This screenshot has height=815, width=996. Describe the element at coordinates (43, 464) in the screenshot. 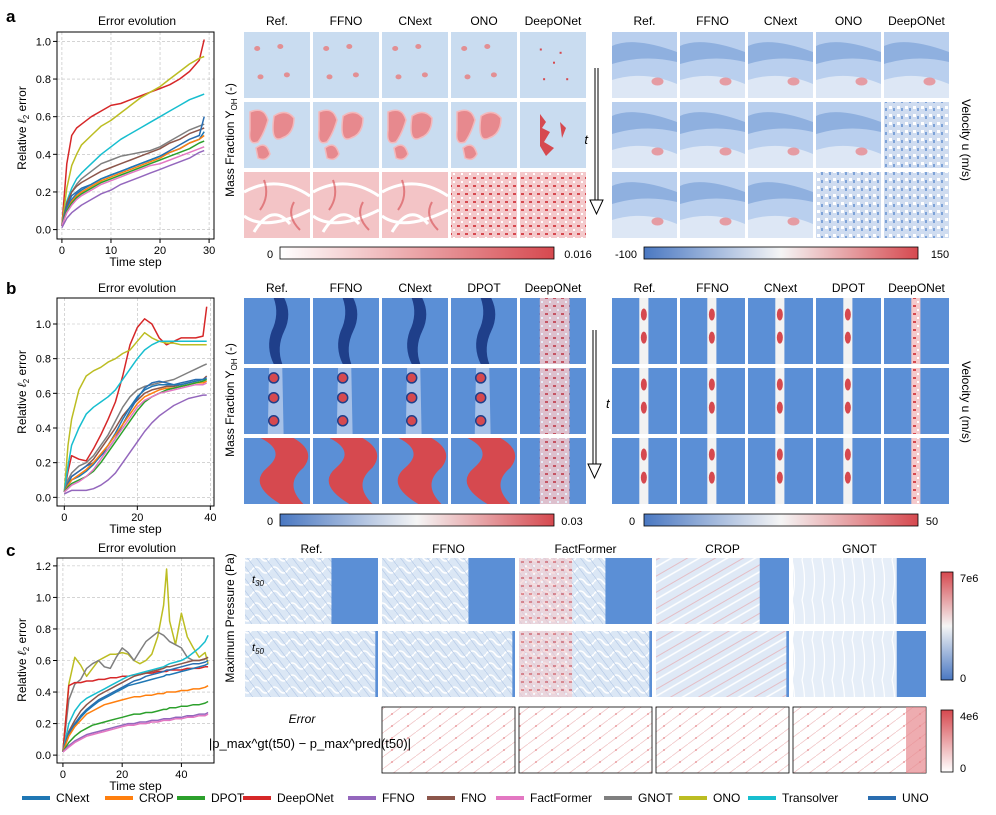

I see `b-ytick-label: 0.2` at that location.